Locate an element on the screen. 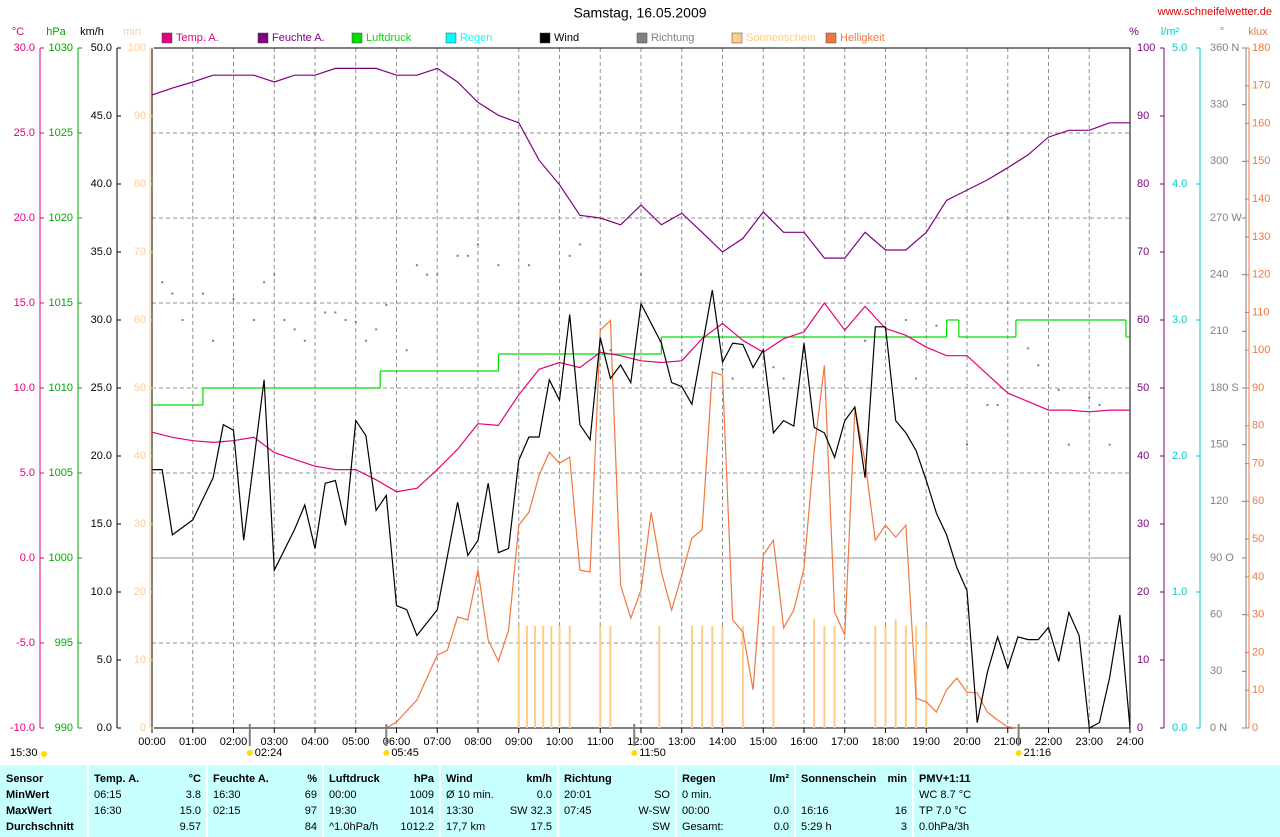 This screenshot has width=1280, height=837. cell-text: WC 8.7 °C is located at coordinates (945, 795).